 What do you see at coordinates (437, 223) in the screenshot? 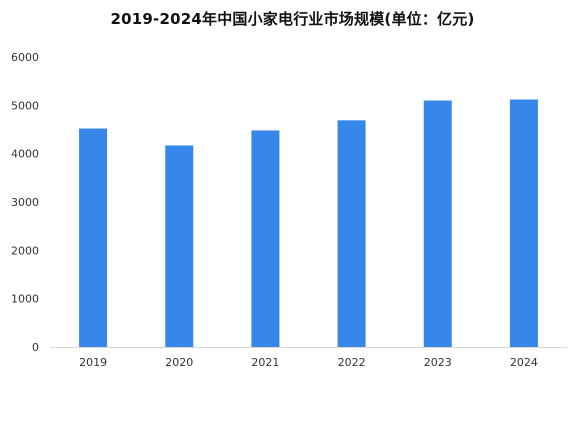
I see `bar-2023` at bounding box center [437, 223].